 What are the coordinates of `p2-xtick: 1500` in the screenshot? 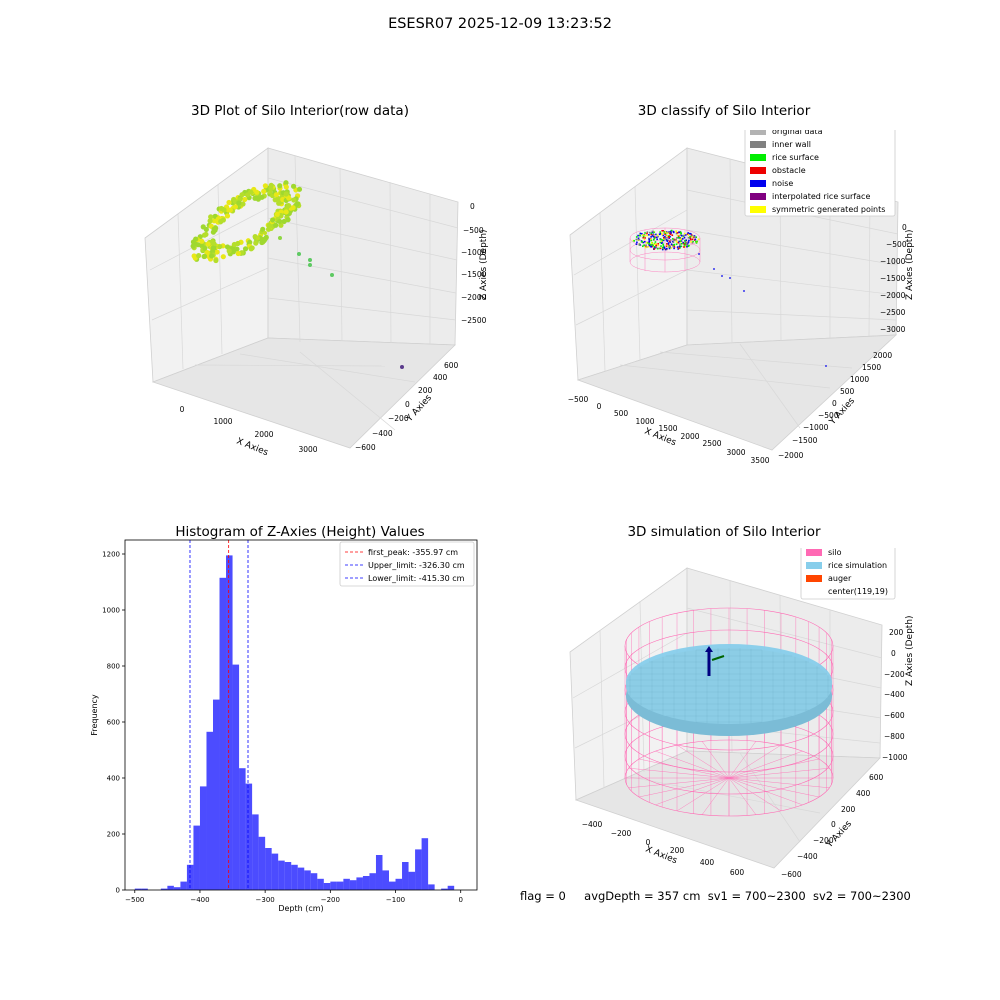 It's located at (667, 428).